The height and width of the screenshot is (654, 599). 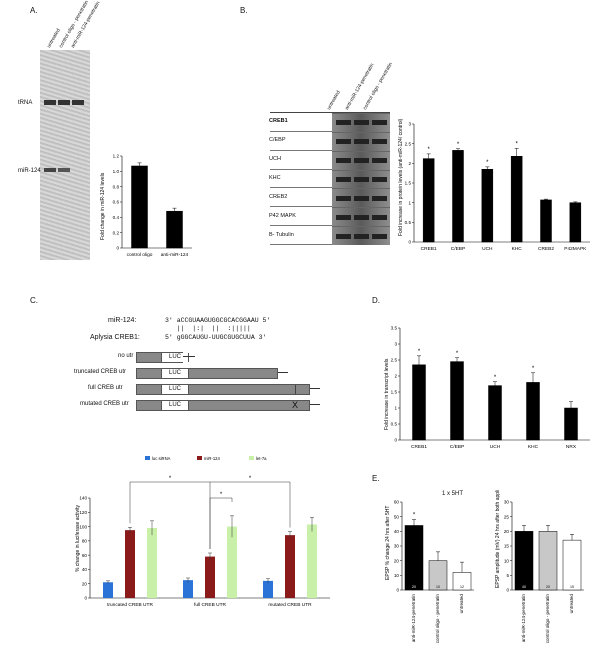 I want to click on construct-label-no-utr: no utr, so click(x=126, y=356).